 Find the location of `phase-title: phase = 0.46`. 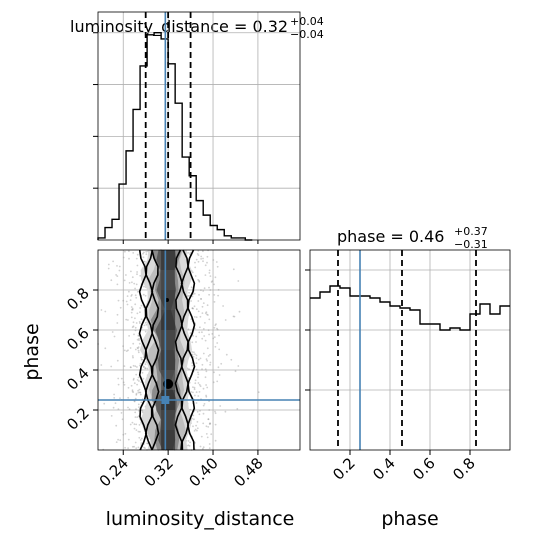

phase-title: phase = 0.46 is located at coordinates (390, 236).